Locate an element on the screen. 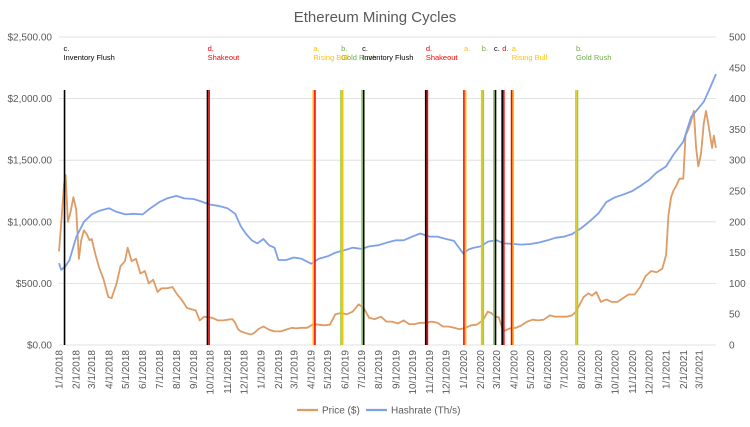 This screenshot has height=427, width=750. x-tick-label: 11/1/2018 is located at coordinates (228, 372).